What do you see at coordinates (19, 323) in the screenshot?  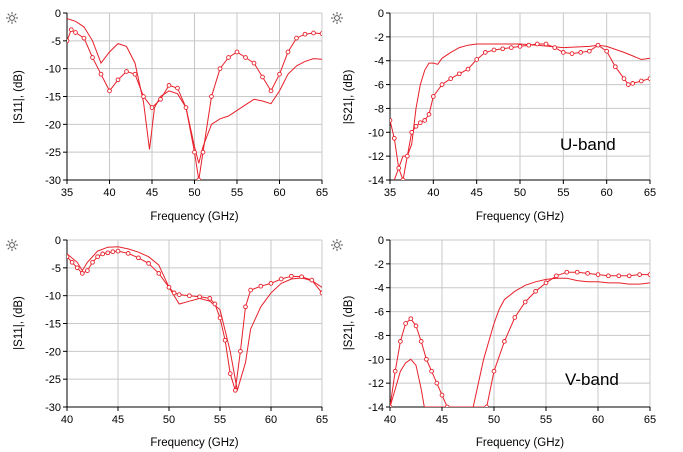 I see `y-axis-label: |S11|, (dB)` at bounding box center [19, 323].